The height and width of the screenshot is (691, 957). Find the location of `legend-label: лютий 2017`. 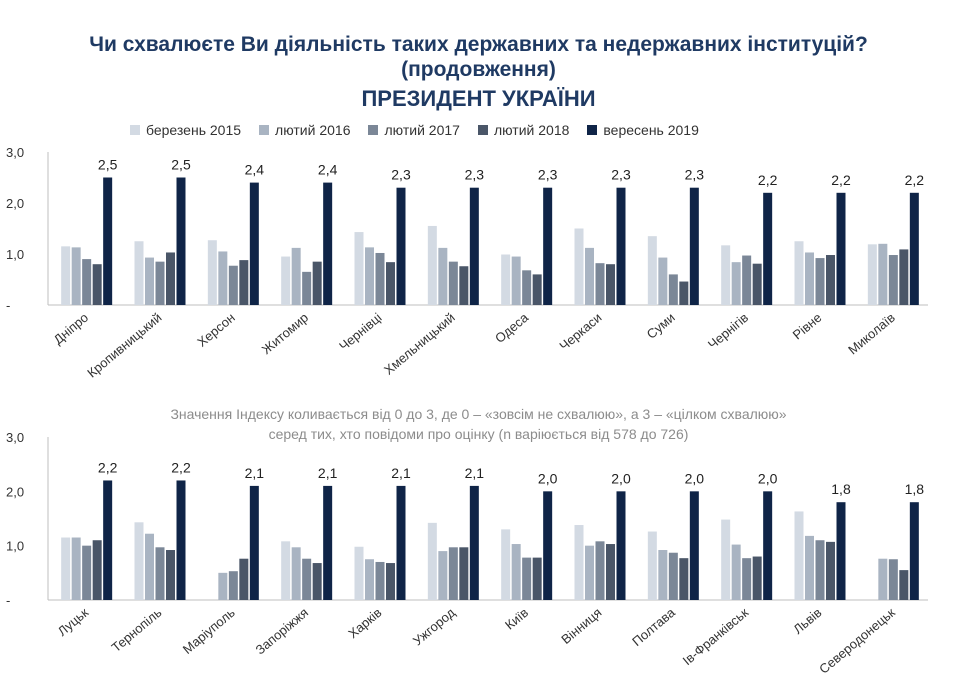

legend-label: лютий 2017 is located at coordinates (422, 130).